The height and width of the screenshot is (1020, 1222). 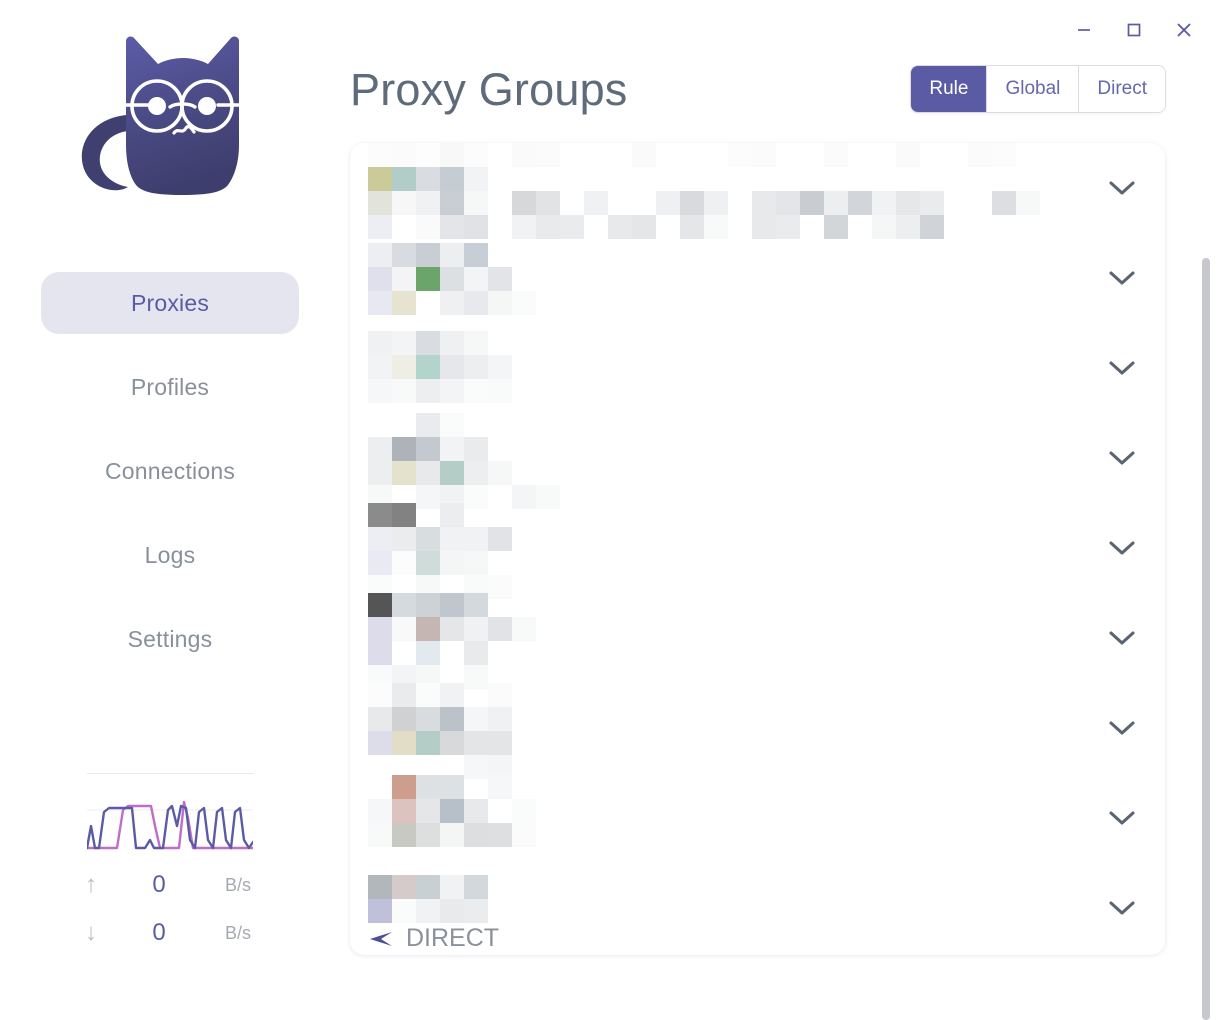 I want to click on sidebar-item-logs: Logs, so click(x=170, y=555).